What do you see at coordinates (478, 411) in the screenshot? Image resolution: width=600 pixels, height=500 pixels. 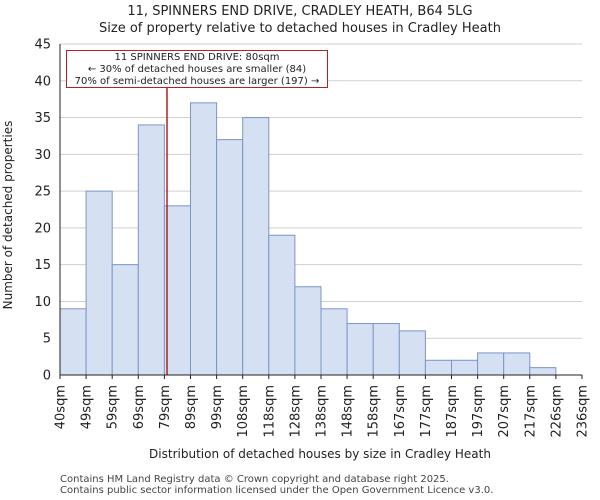 I see `x-tick-label: 197sqm` at bounding box center [478, 411].